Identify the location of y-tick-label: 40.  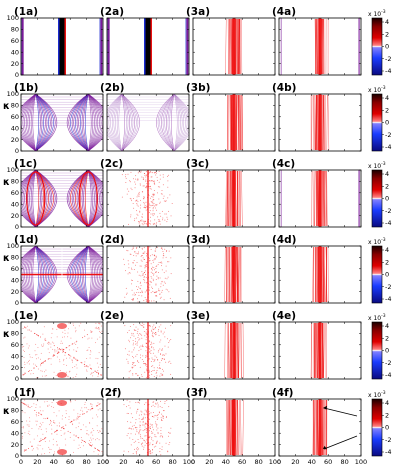
(15, 433).